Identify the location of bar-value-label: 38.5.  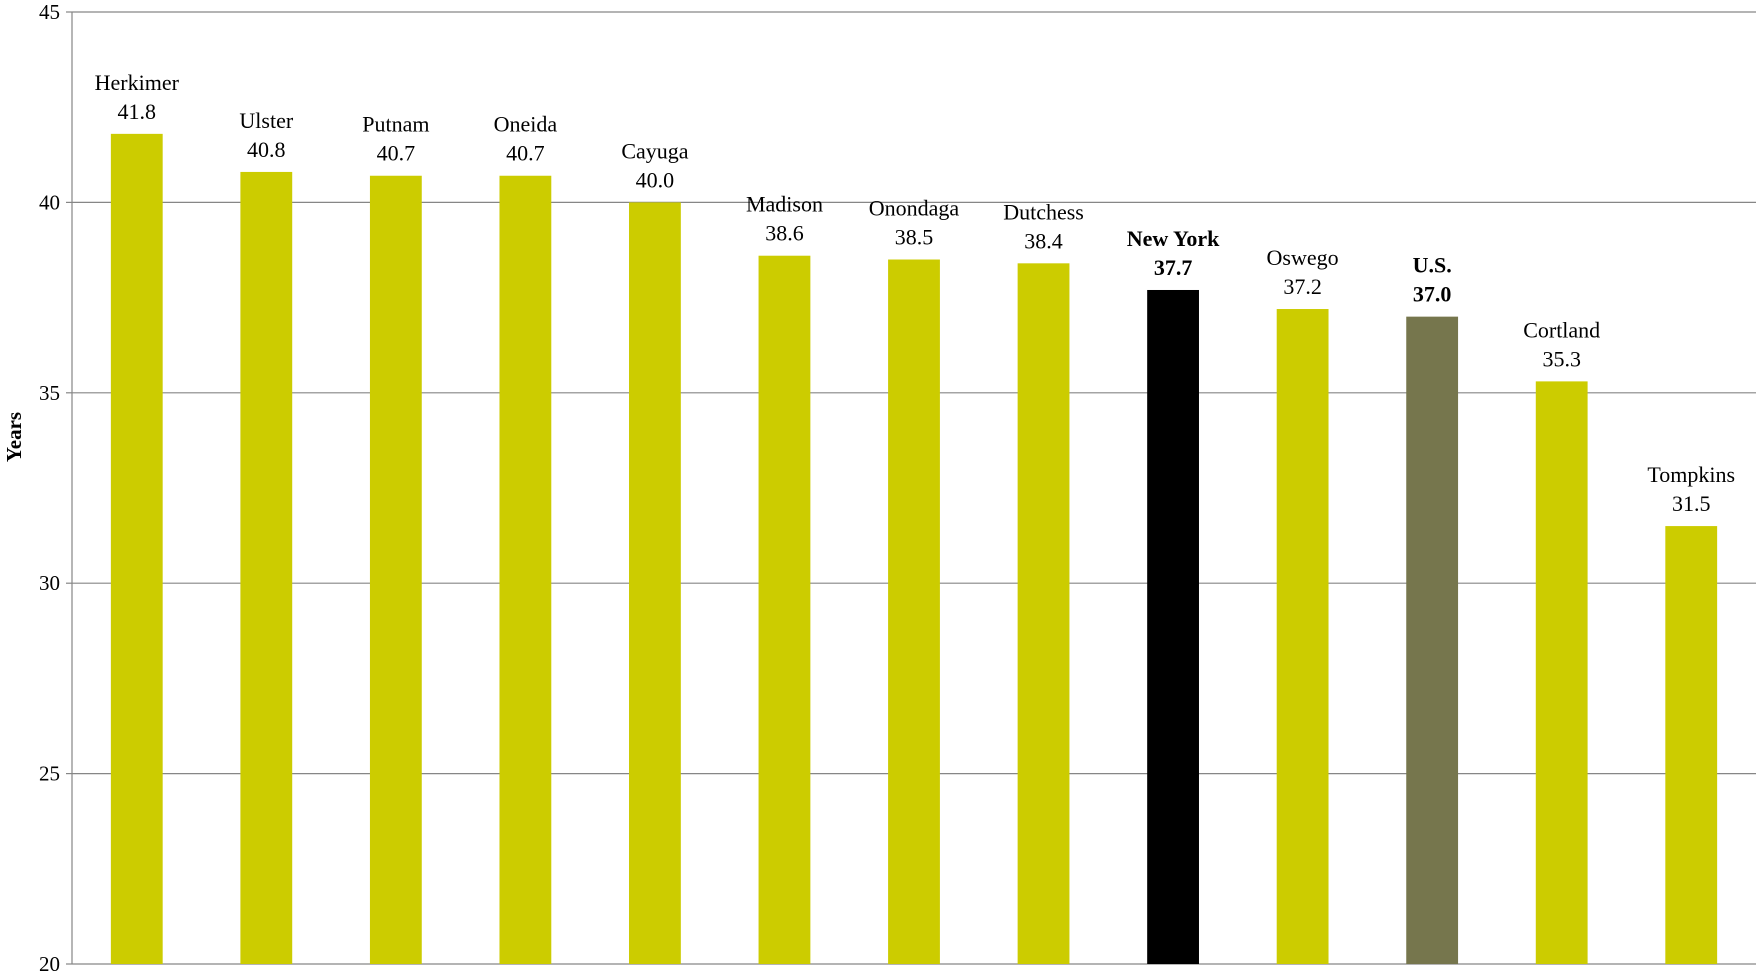
(914, 237).